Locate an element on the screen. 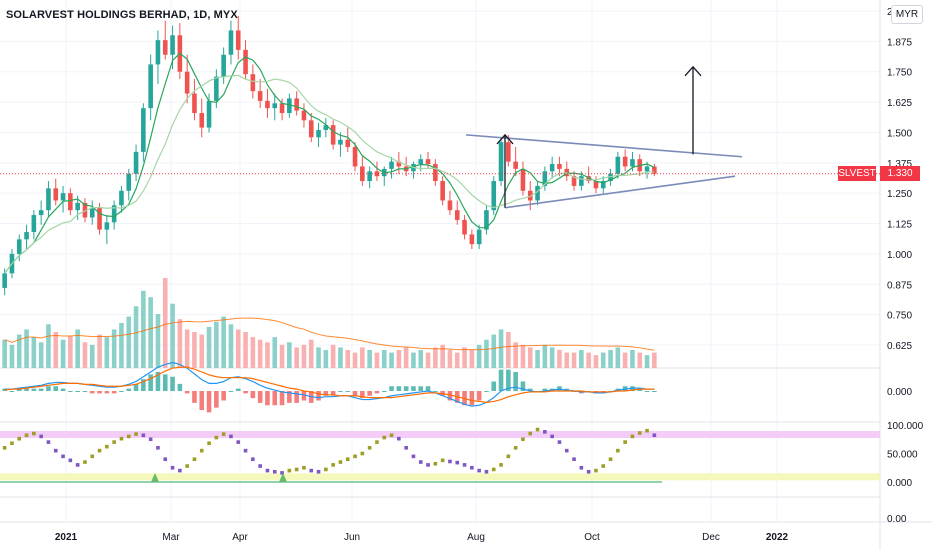 Image resolution: width=932 pixels, height=550 pixels. macd-pane is located at coordinates (329, 387).